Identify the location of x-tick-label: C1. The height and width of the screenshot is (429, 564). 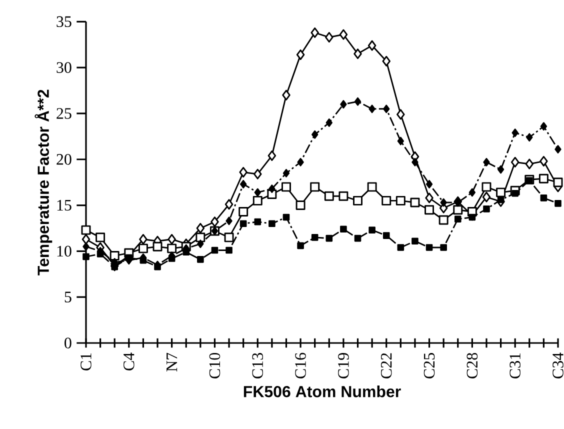
(86, 361).